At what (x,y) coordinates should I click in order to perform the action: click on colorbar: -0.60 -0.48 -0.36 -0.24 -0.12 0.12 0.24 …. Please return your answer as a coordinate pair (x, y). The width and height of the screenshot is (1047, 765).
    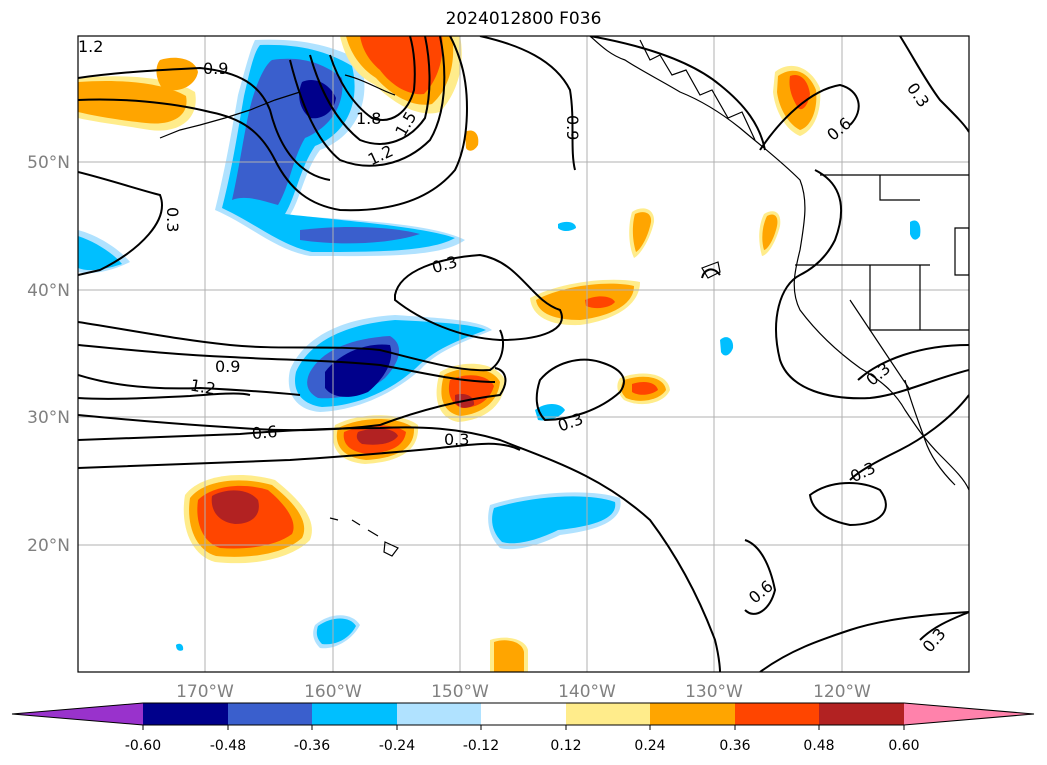
    Looking at the image, I should click on (523, 728).